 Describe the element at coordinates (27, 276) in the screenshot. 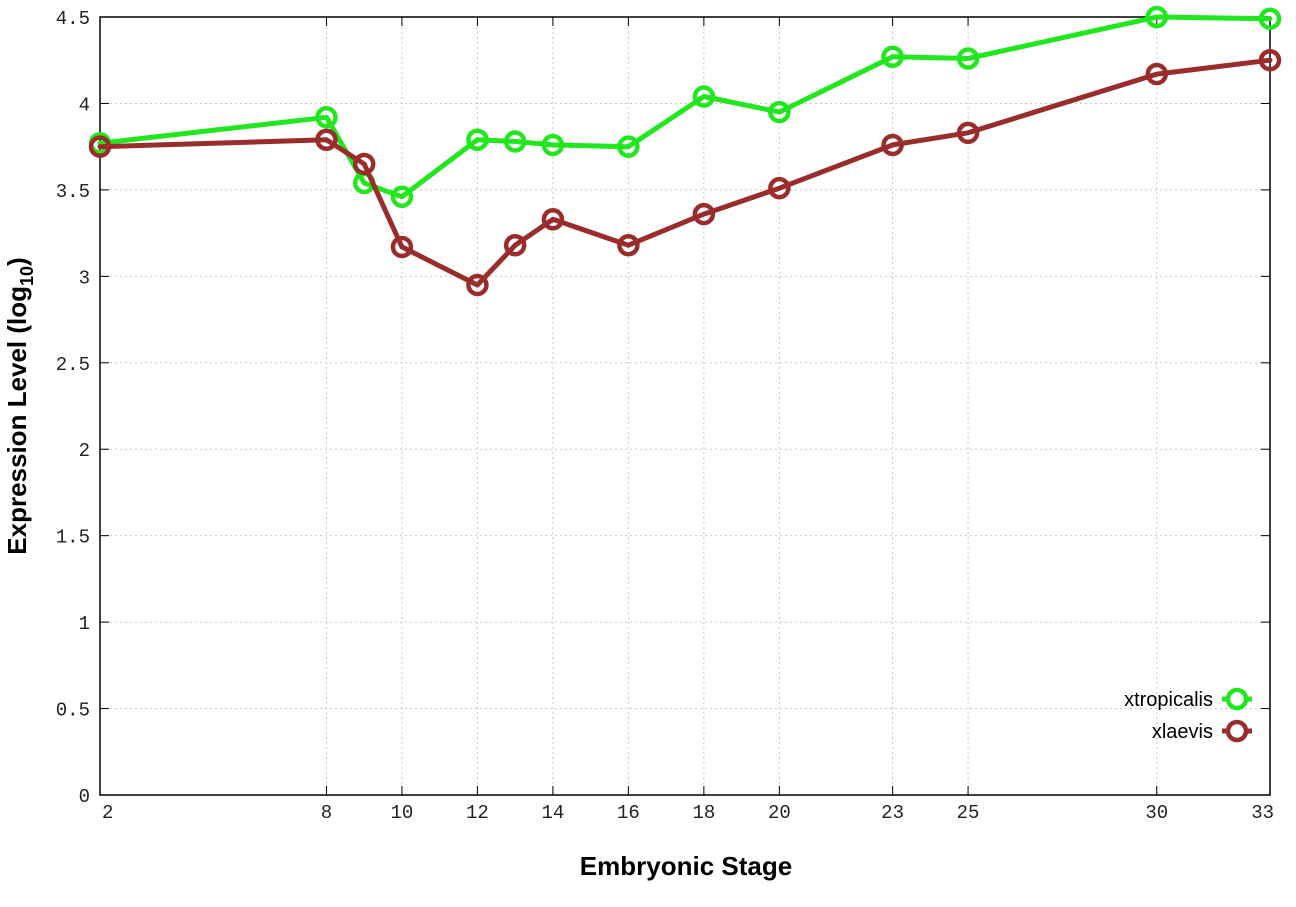

I see `y-axis-title-subscript: 10` at that location.